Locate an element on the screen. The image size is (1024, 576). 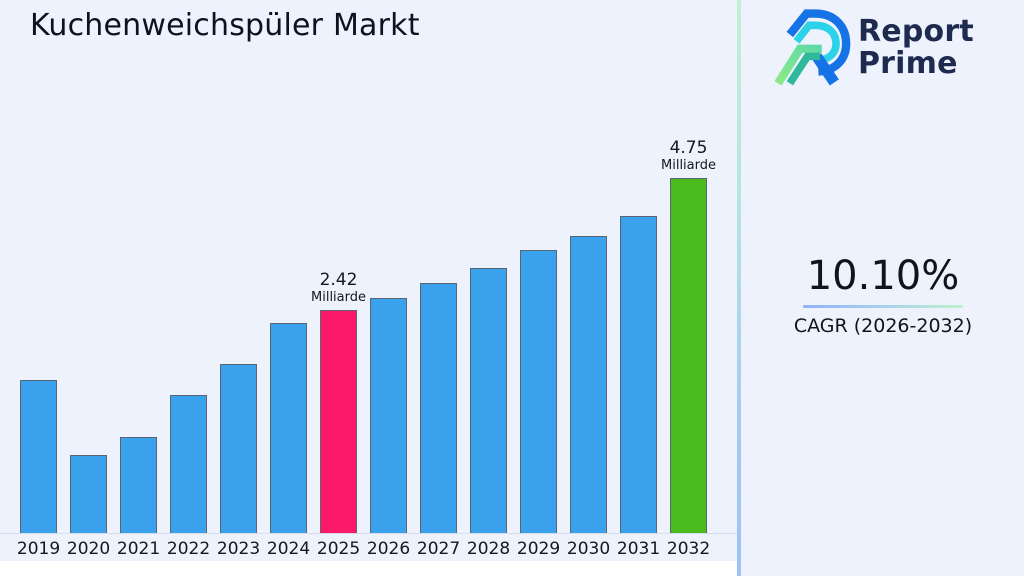
x-axis-label-cell: 2030 is located at coordinates (588, 549).